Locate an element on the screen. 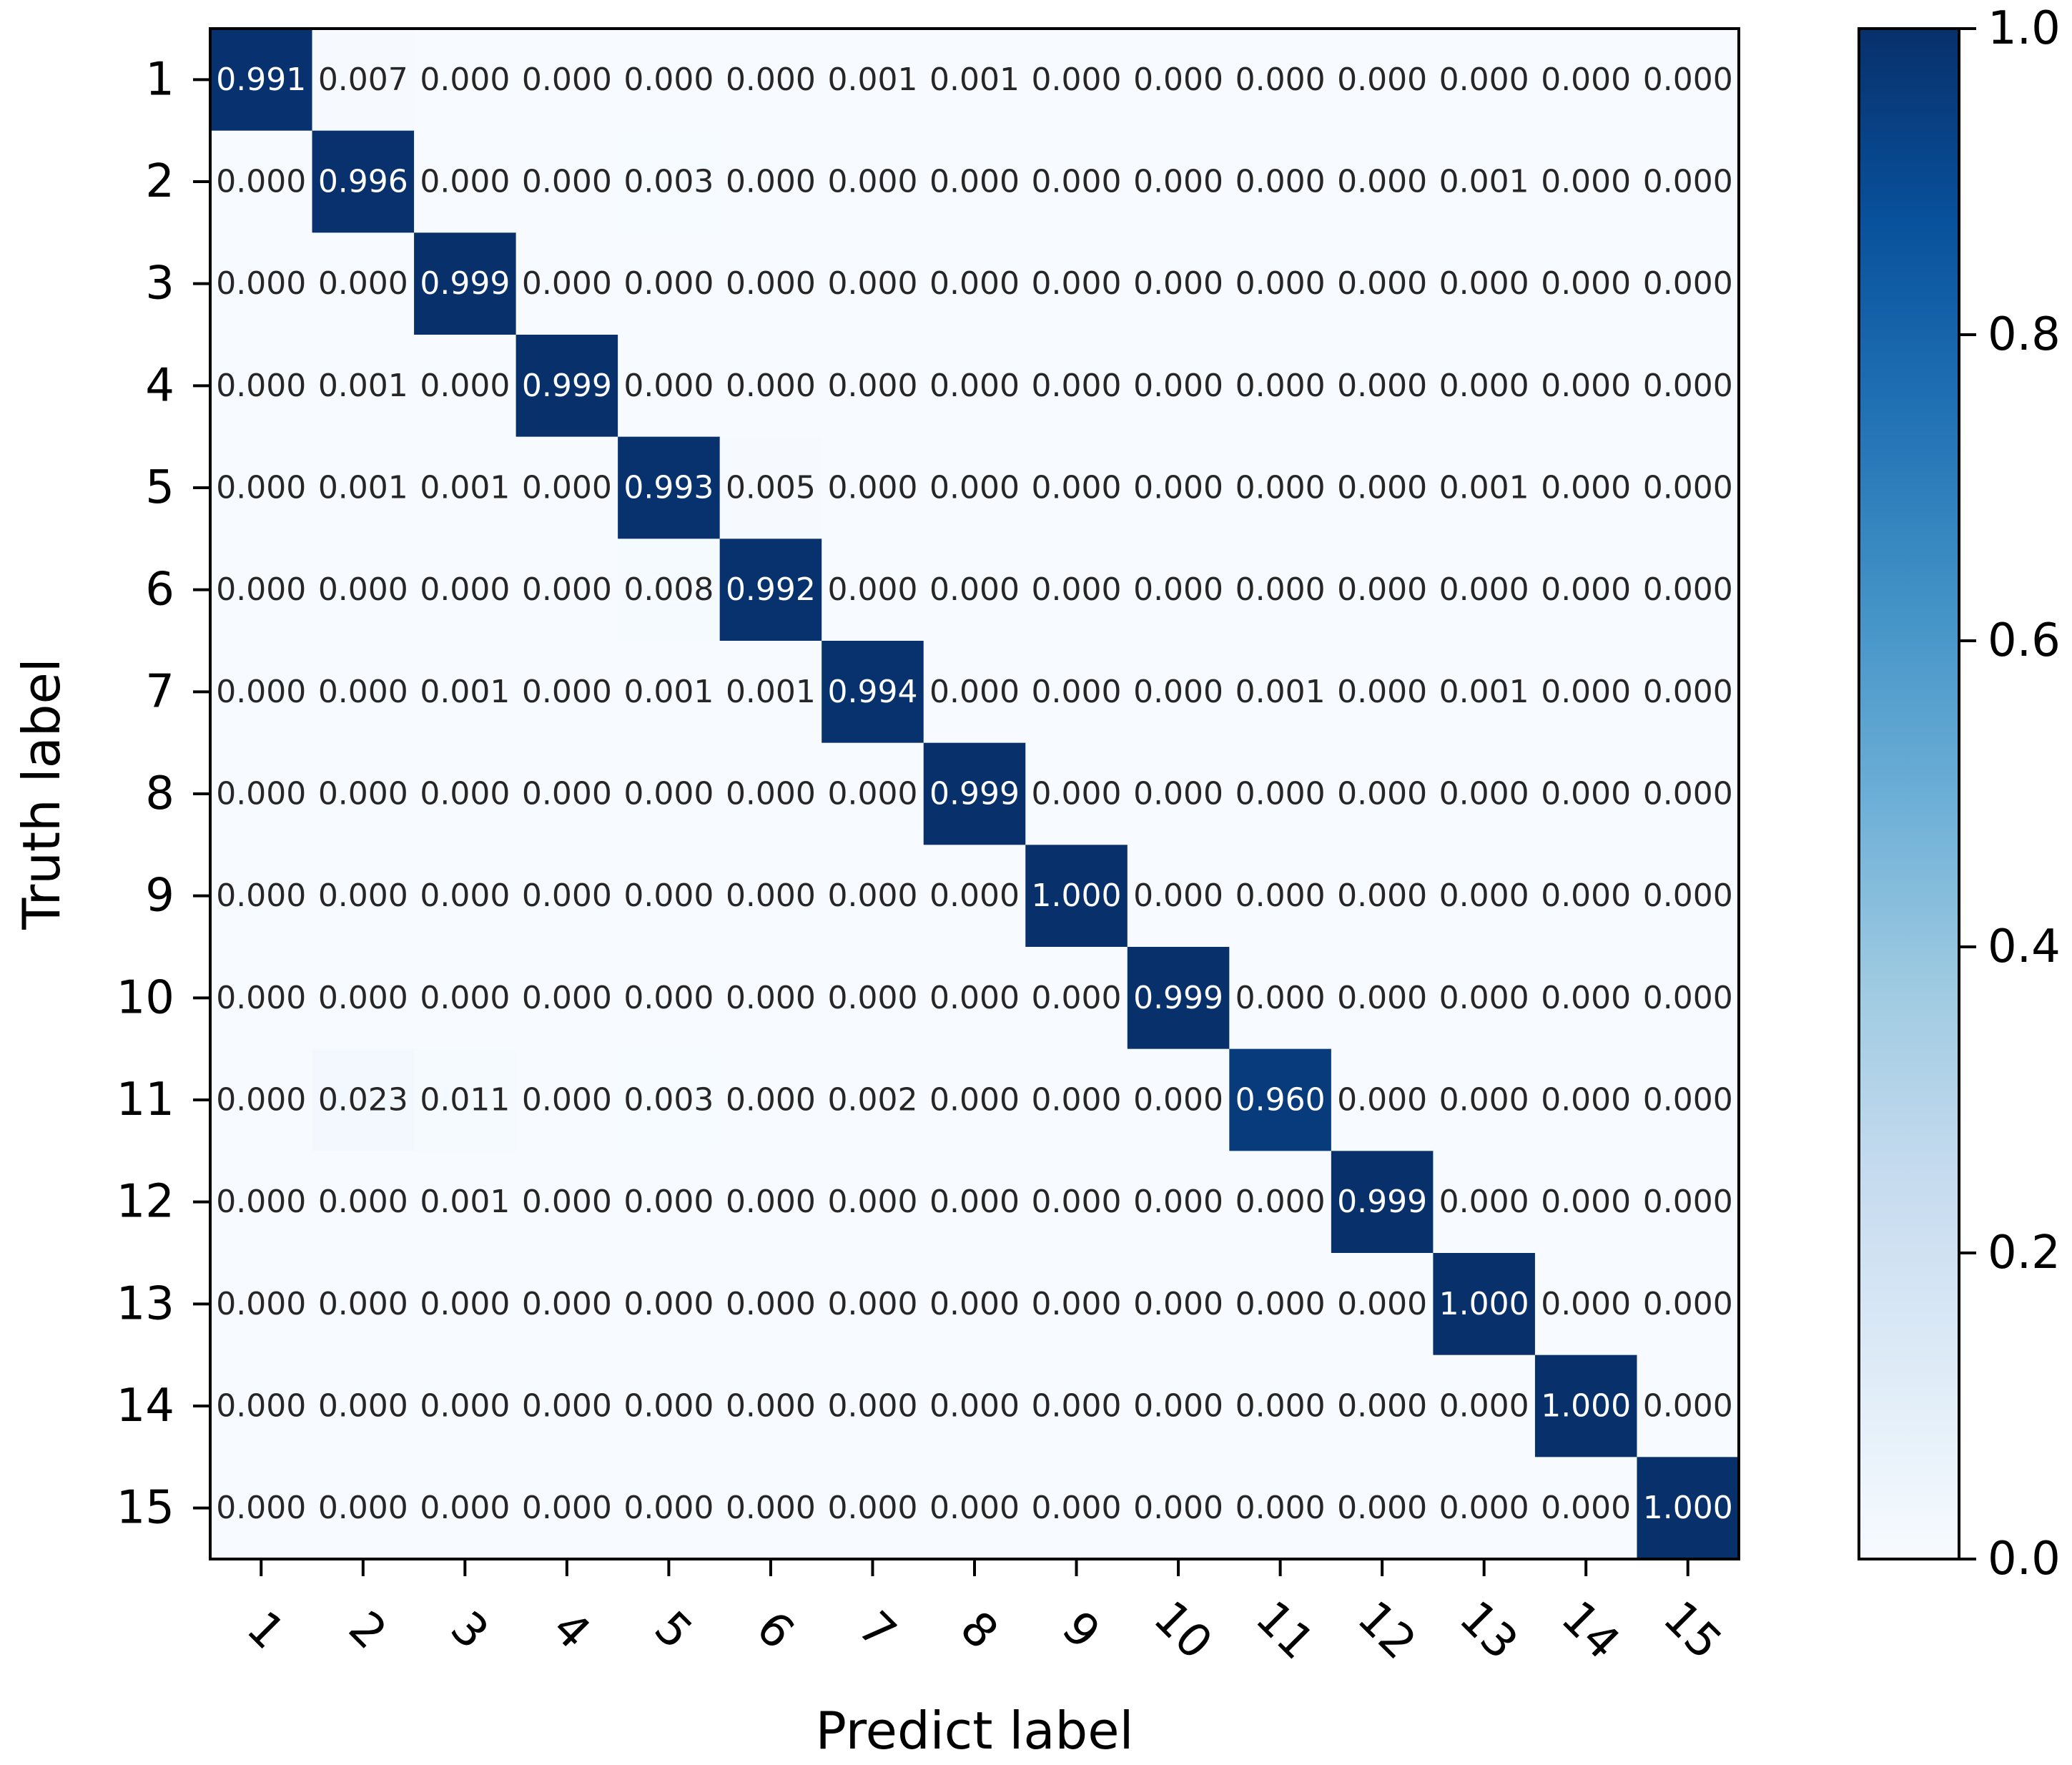  cell-value-label: 0.002 is located at coordinates (872, 1100).